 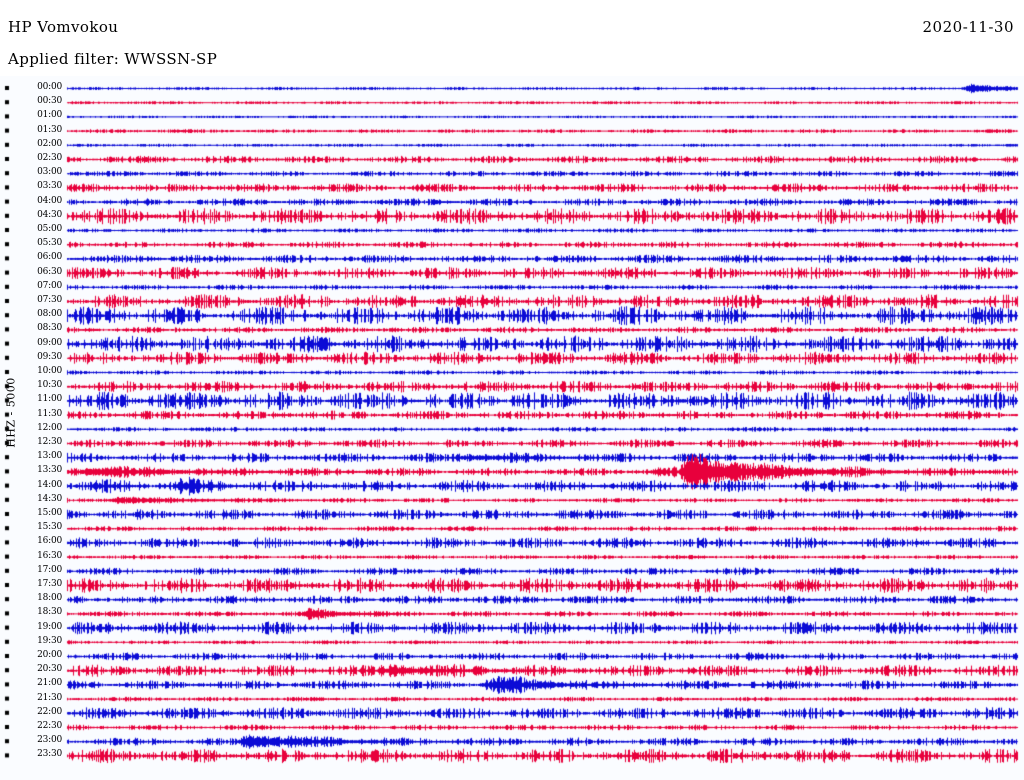 I want to click on time-tick-label: 20:00, so click(x=49, y=655).